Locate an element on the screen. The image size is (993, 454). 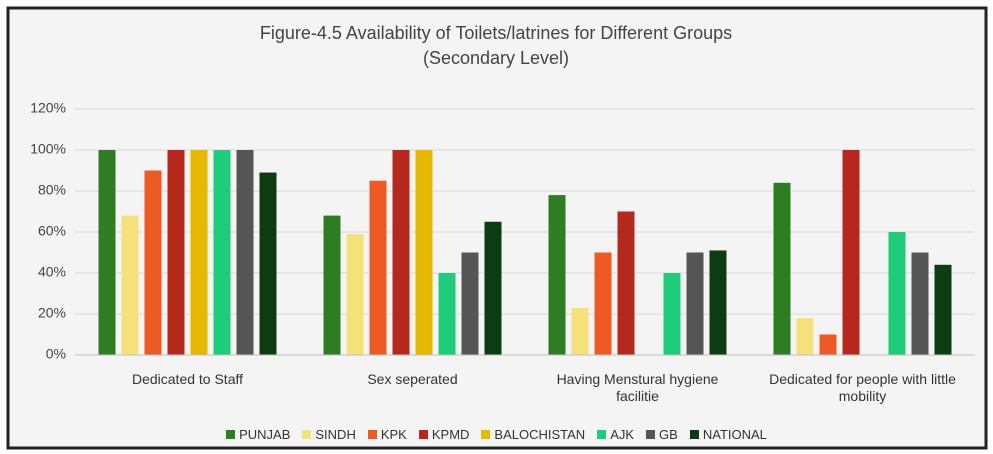
legend-label: AJK is located at coordinates (622, 434).